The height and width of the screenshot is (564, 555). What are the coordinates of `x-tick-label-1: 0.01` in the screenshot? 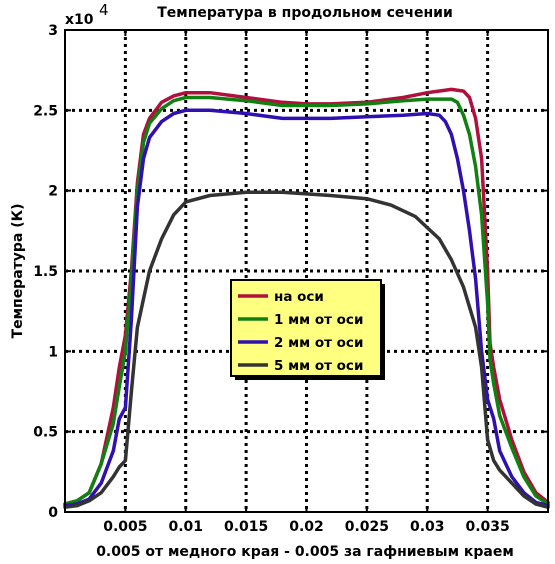 It's located at (185, 527).